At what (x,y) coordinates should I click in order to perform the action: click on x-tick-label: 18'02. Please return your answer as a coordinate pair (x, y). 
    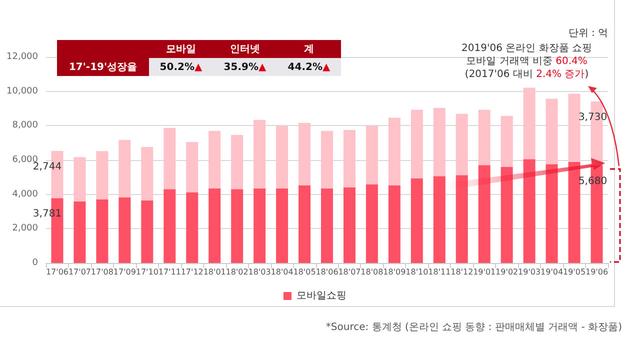
    Looking at the image, I should click on (237, 272).